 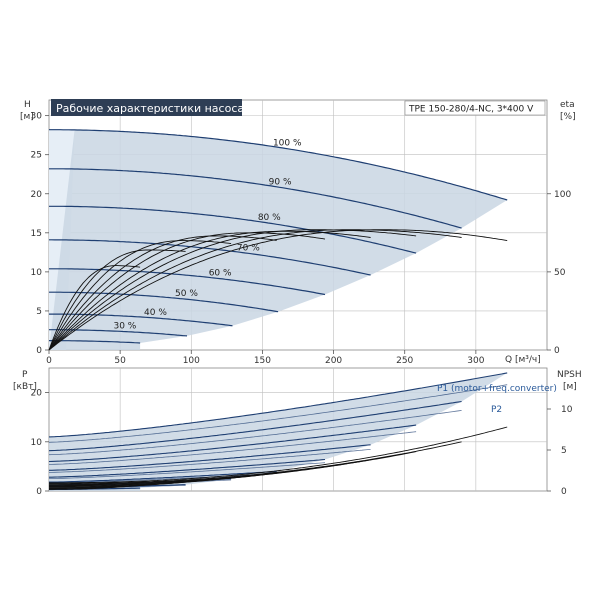 I want to click on flow-tick-label: 300, so click(x=475, y=361).